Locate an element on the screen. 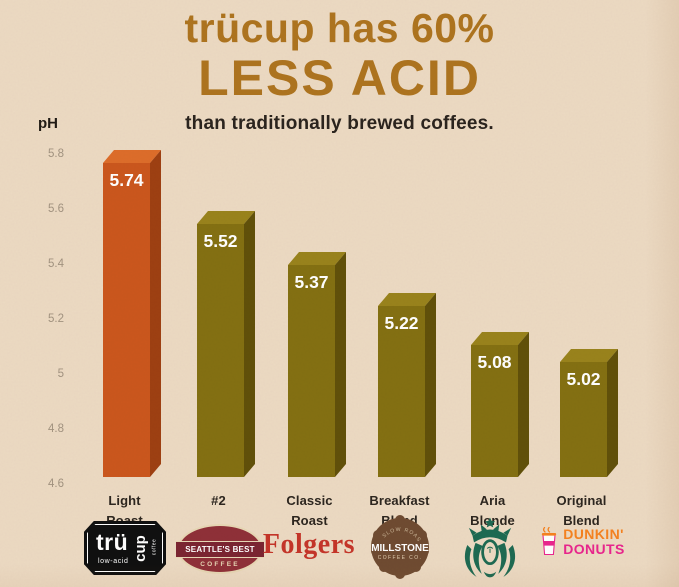  bar-value-label: 5.37 is located at coordinates (311, 282).